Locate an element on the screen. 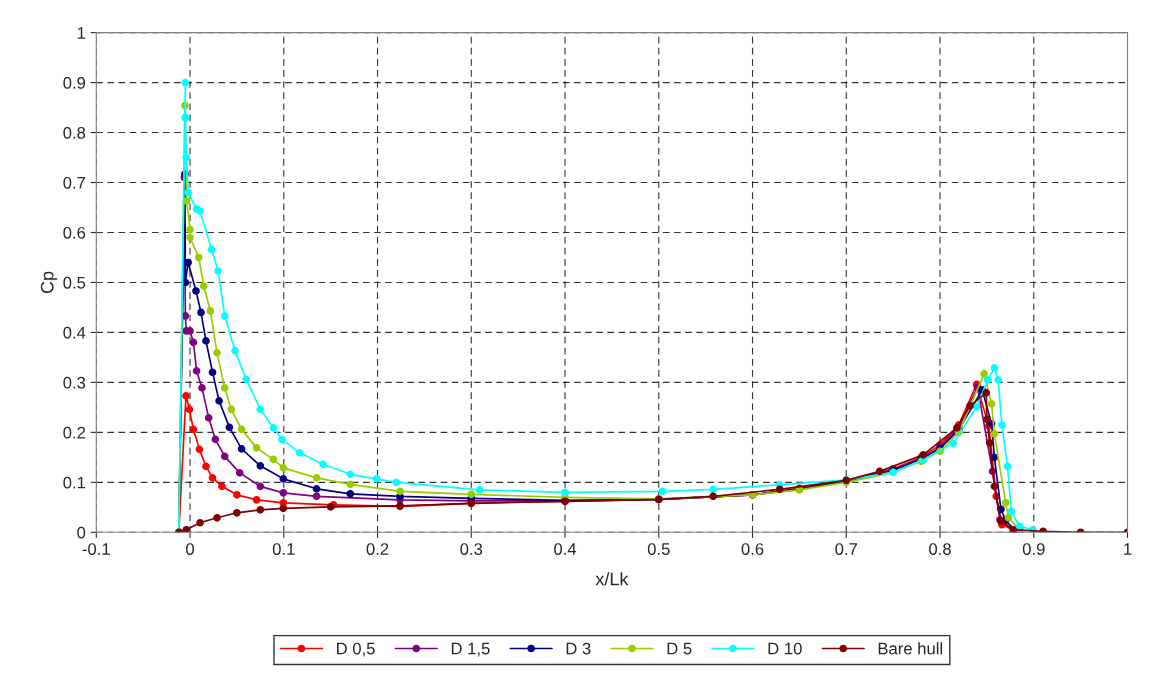 This screenshot has height=694, width=1160. y-axis-title: Cp is located at coordinates (49, 282).